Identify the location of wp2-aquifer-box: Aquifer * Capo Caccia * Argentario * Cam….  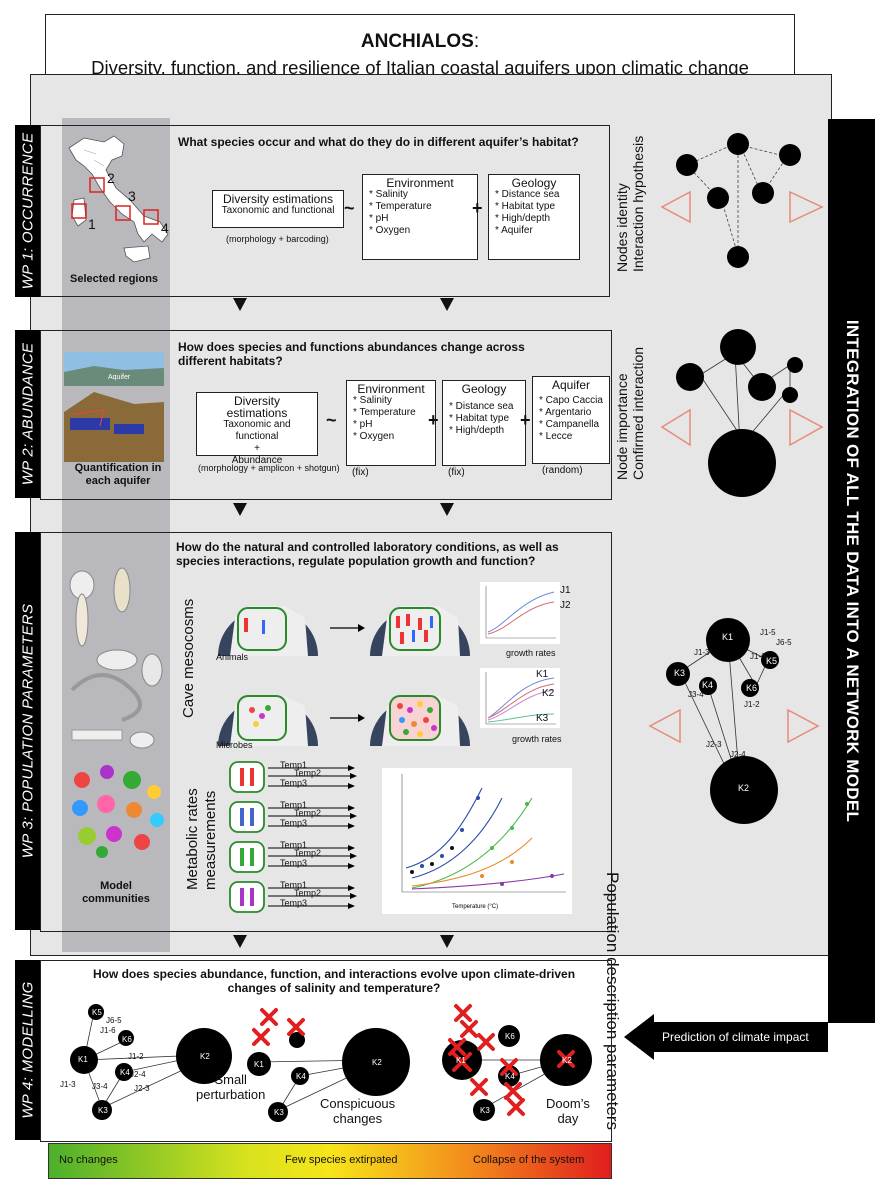
(571, 420).